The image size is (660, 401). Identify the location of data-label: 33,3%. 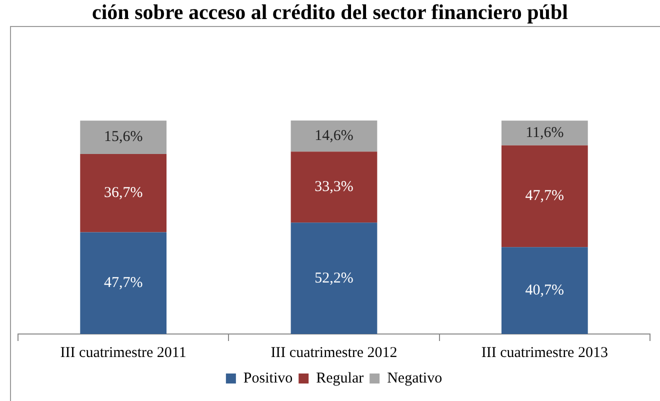
(334, 187).